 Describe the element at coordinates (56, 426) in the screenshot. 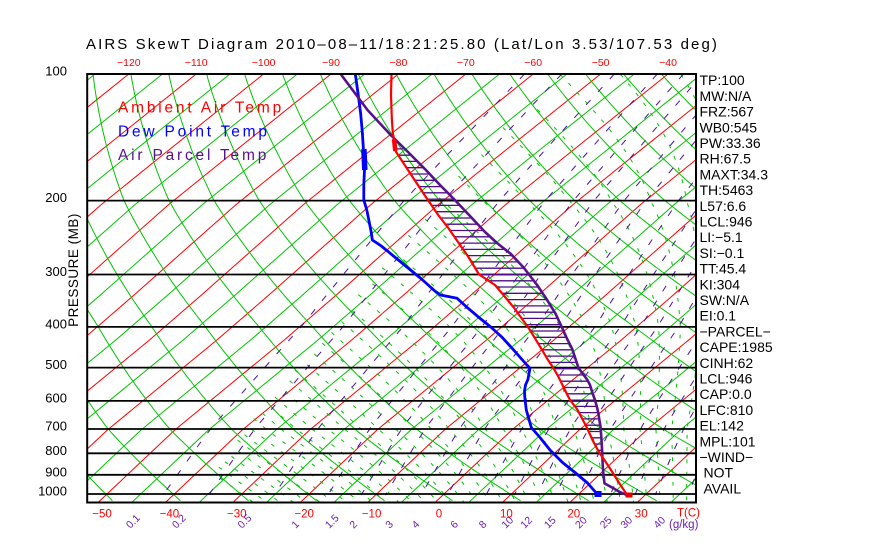

I see `svg-text: 700` at that location.